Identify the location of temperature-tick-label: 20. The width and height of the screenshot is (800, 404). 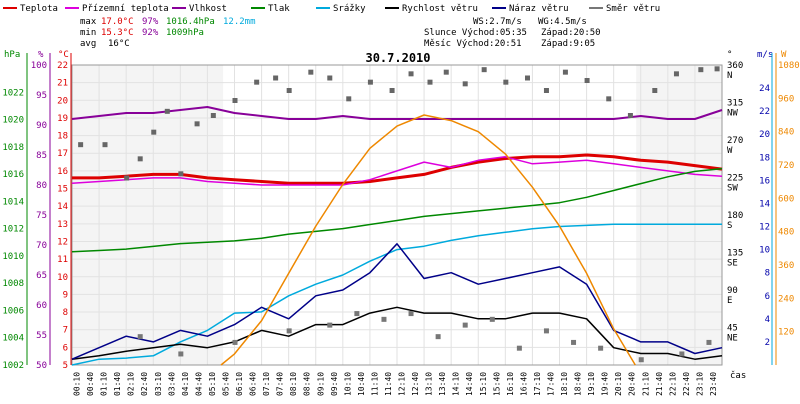
(62, 101).